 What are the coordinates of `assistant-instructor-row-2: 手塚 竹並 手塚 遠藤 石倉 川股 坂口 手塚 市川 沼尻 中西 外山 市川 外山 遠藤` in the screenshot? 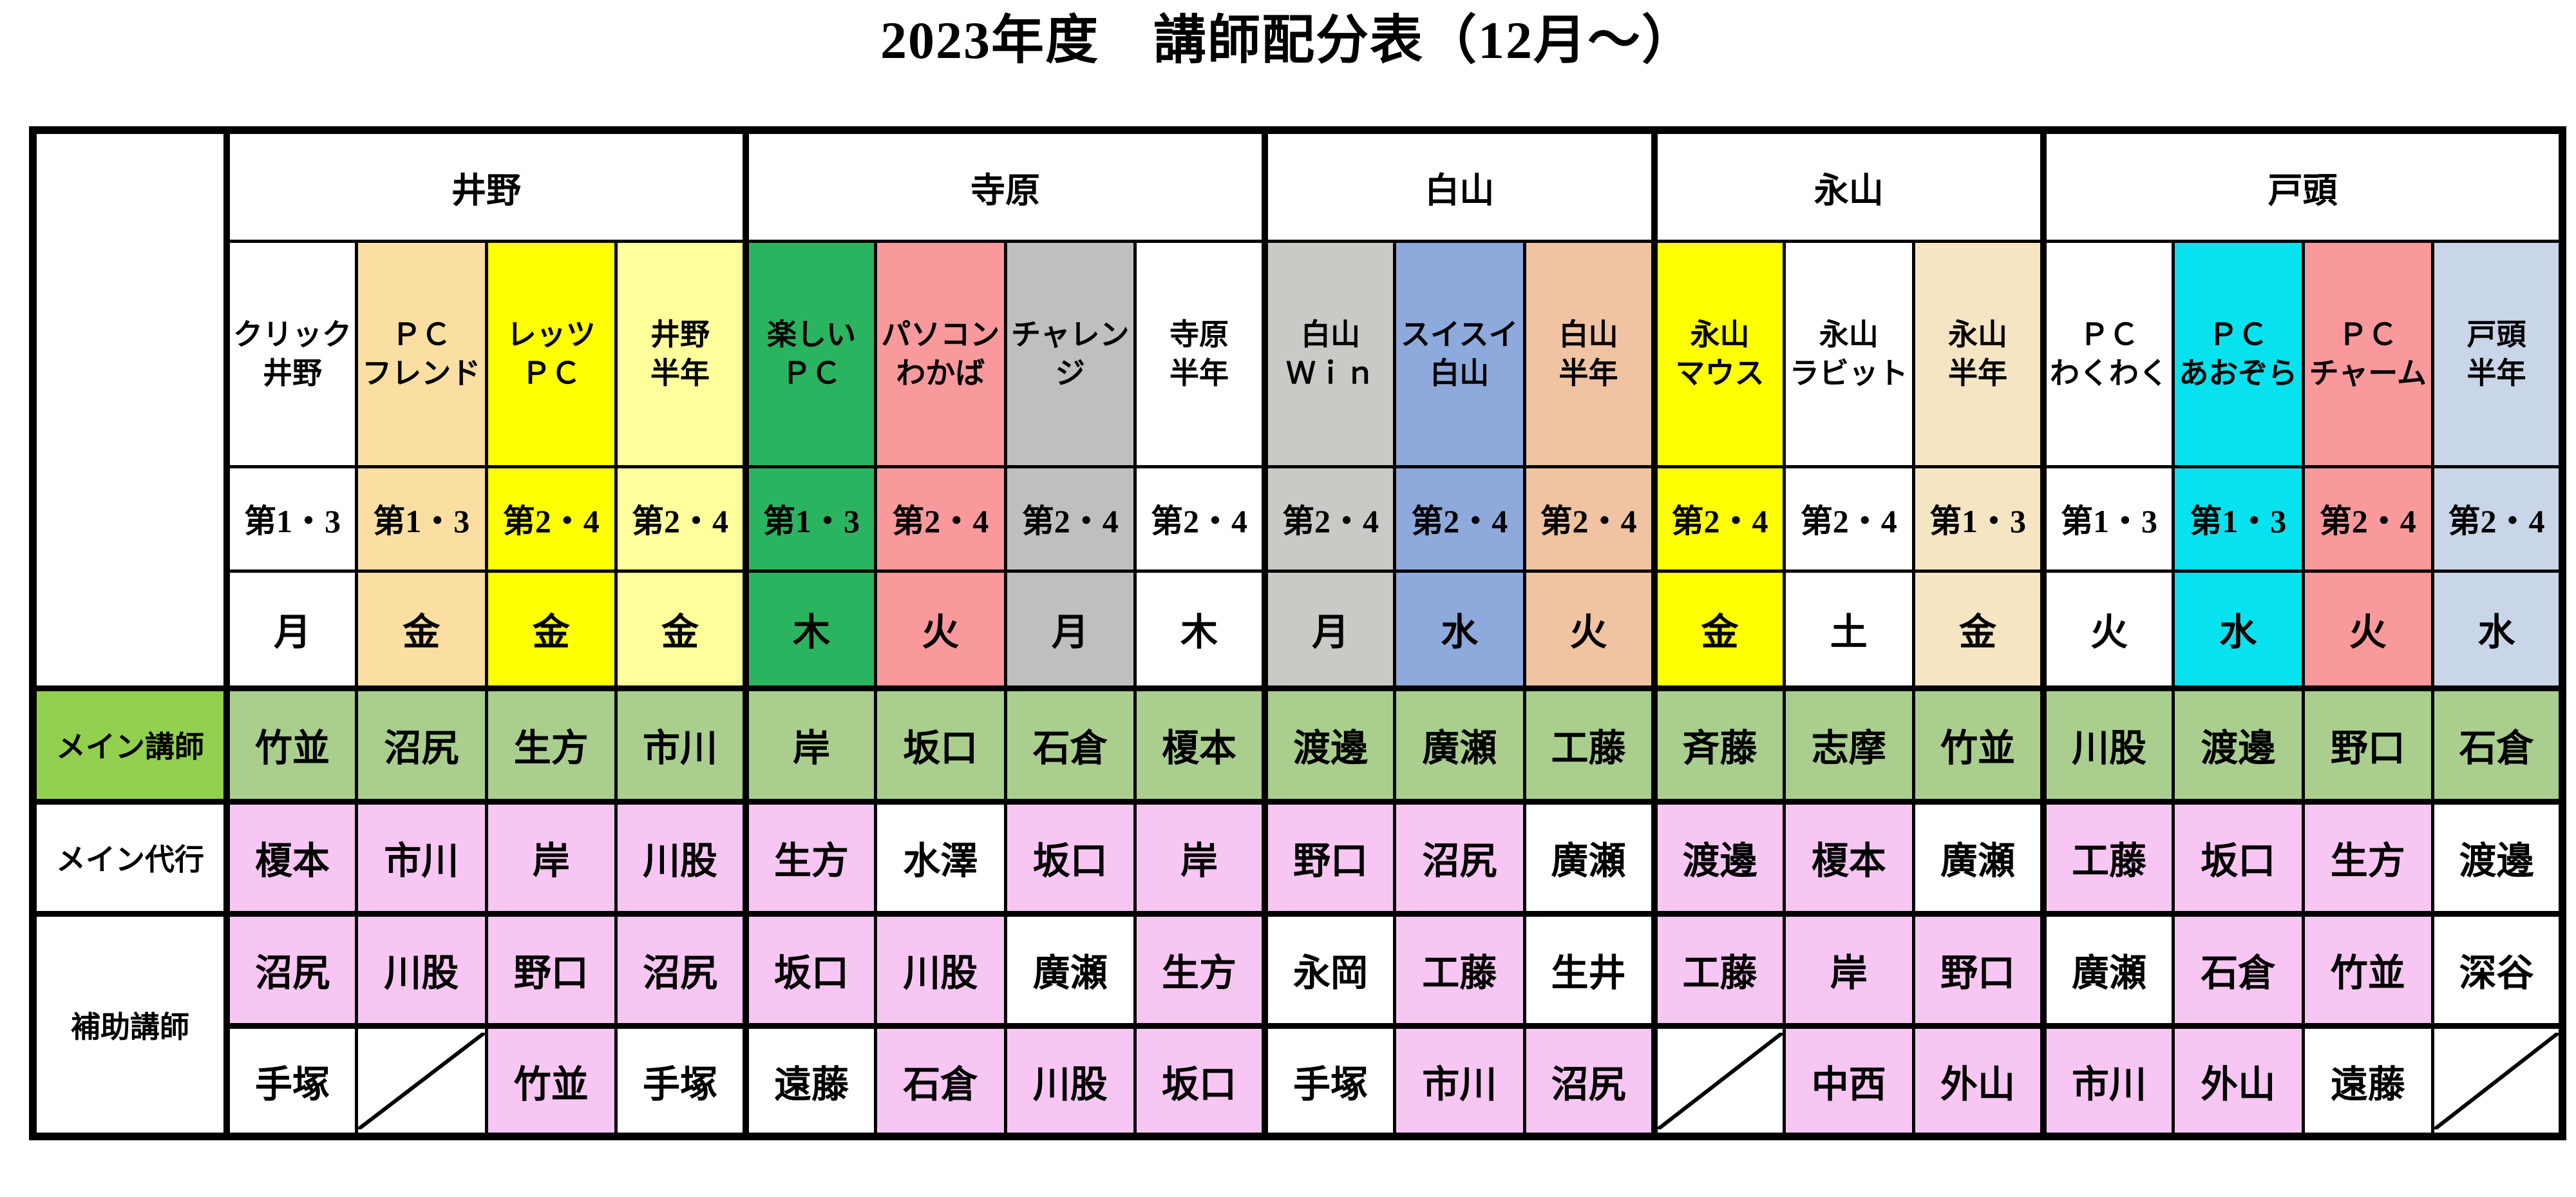 It's located at (1298, 1080).